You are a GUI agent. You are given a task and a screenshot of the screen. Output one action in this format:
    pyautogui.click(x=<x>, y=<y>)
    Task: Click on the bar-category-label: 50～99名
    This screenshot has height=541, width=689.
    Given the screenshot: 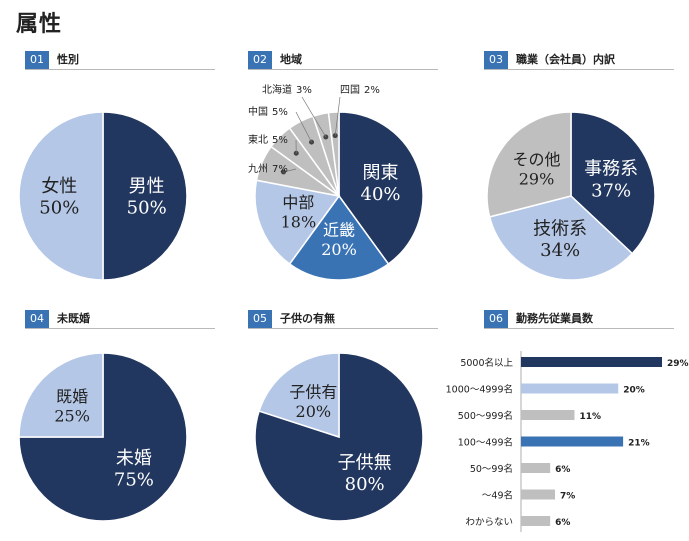 What is the action you would take?
    pyautogui.click(x=491, y=469)
    